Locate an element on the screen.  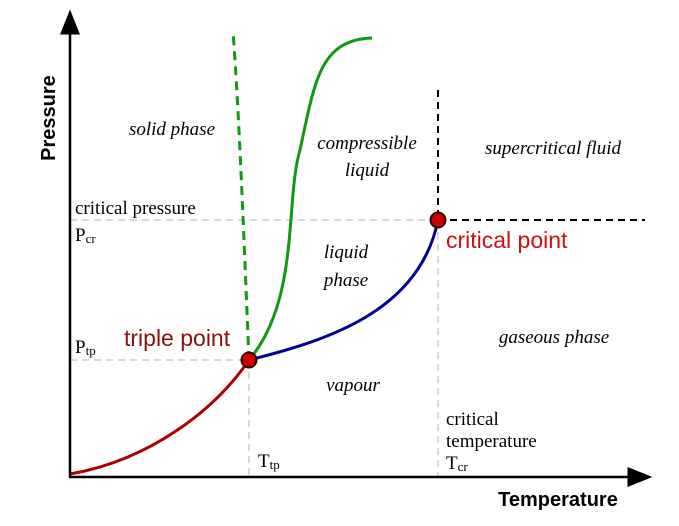
solid-phase-label: solid phase is located at coordinates (172, 129).